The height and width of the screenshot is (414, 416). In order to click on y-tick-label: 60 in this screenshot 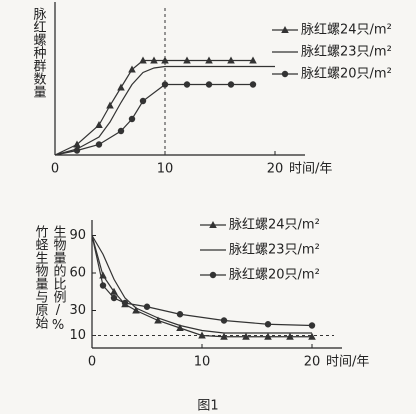, I will do `click(77, 273)`.